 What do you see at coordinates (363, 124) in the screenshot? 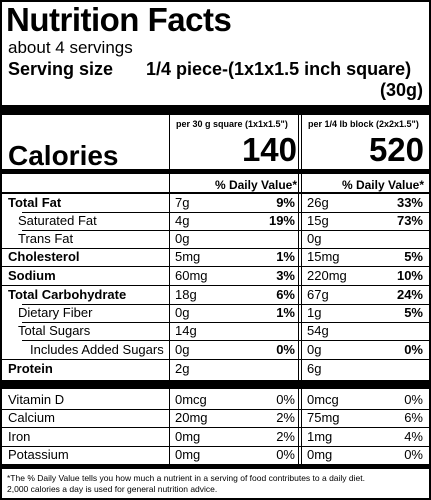
I see `column-header-2: per 1/4 lb block (2x2x1.5")` at bounding box center [363, 124].